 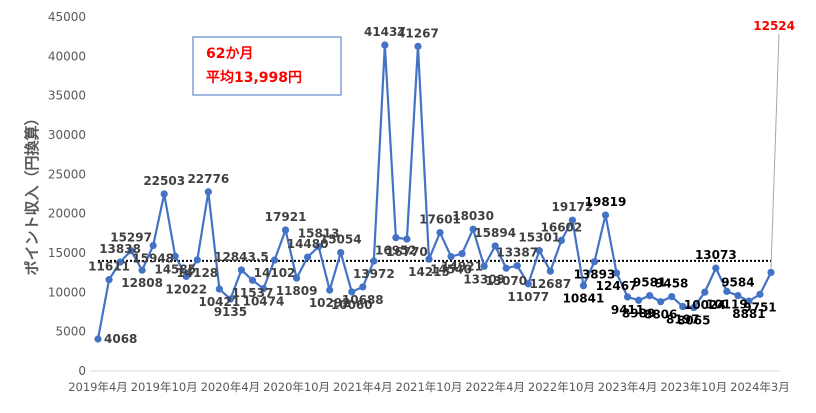 What do you see at coordinates (671, 284) in the screenshot?
I see `data-label: 9458` at bounding box center [671, 284].